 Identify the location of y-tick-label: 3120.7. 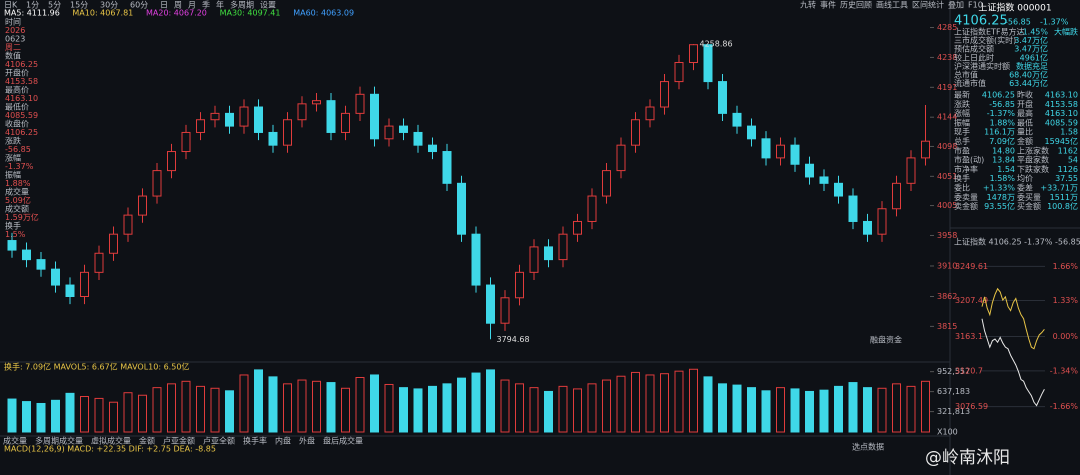
(969, 370).